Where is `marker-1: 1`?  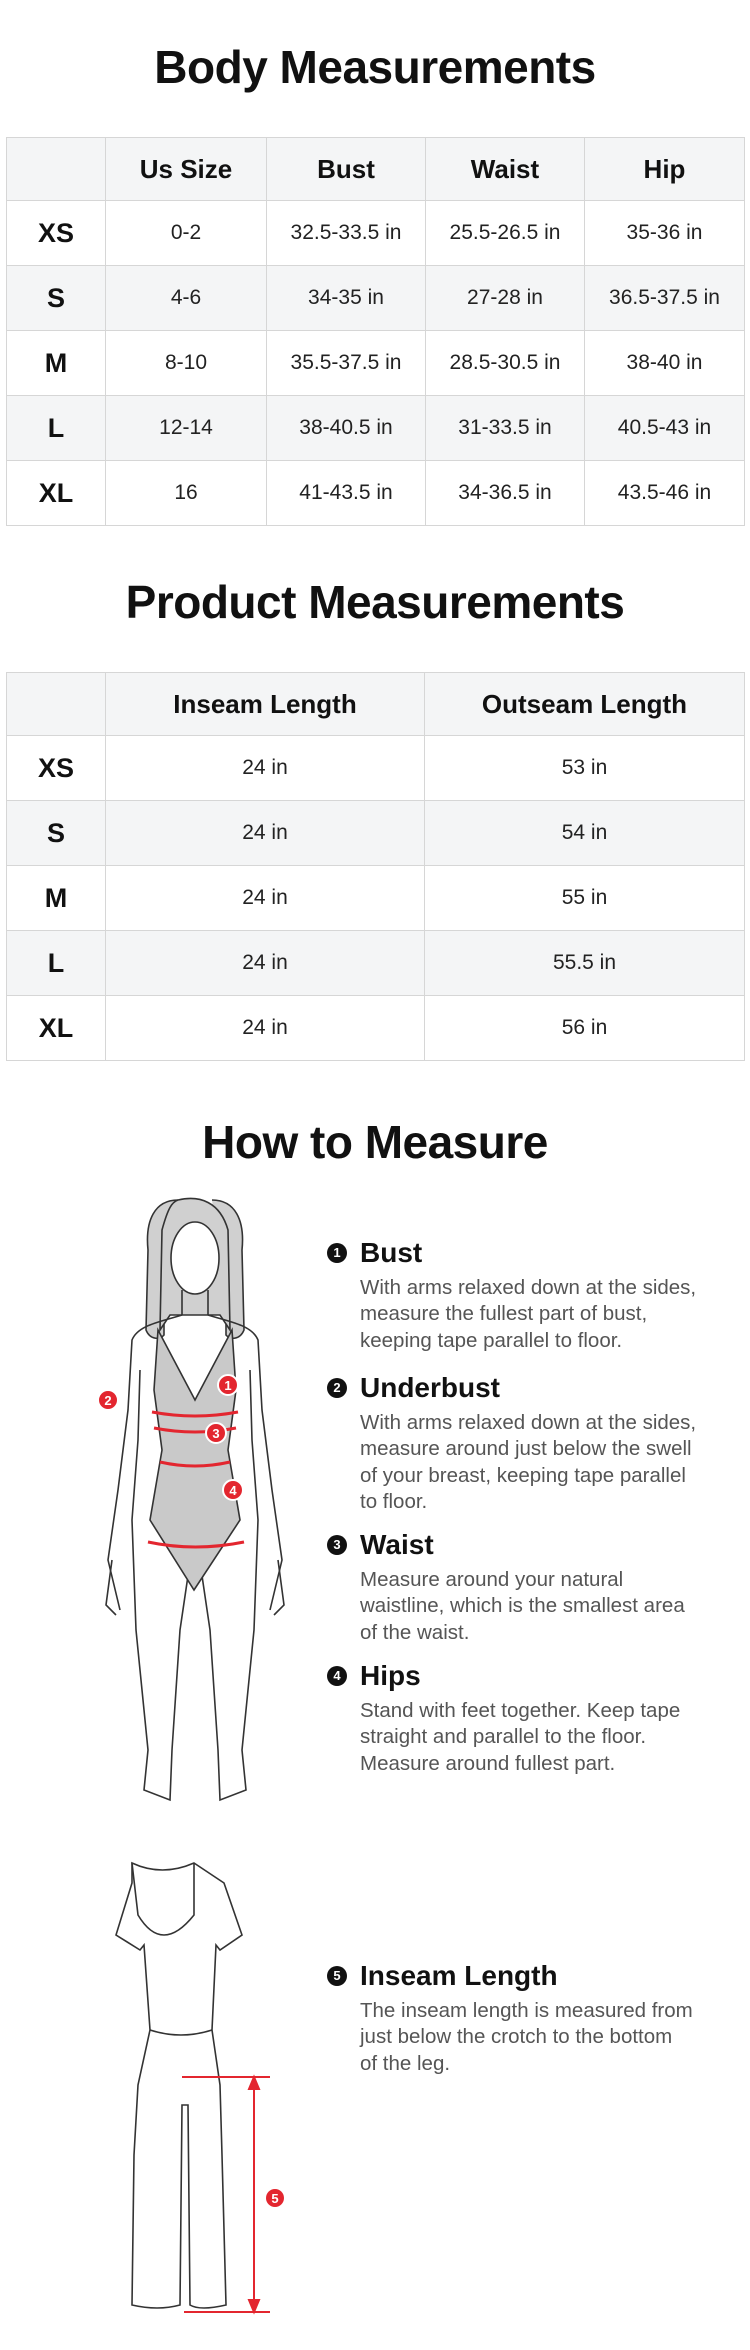
marker-1: 1 is located at coordinates (228, 1385).